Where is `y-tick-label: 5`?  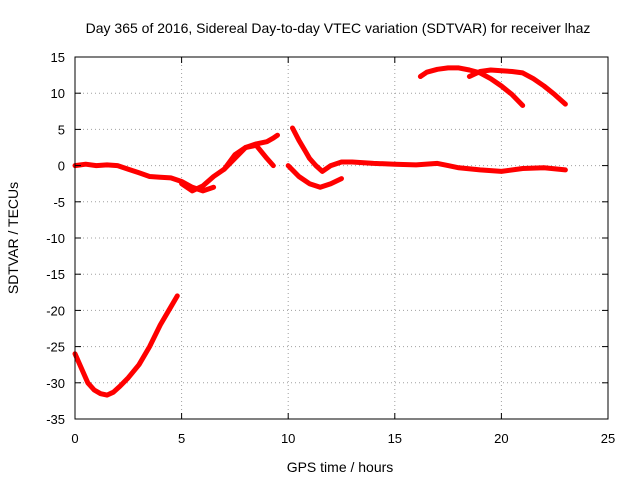
y-tick-label: 5 is located at coordinates (61, 129).